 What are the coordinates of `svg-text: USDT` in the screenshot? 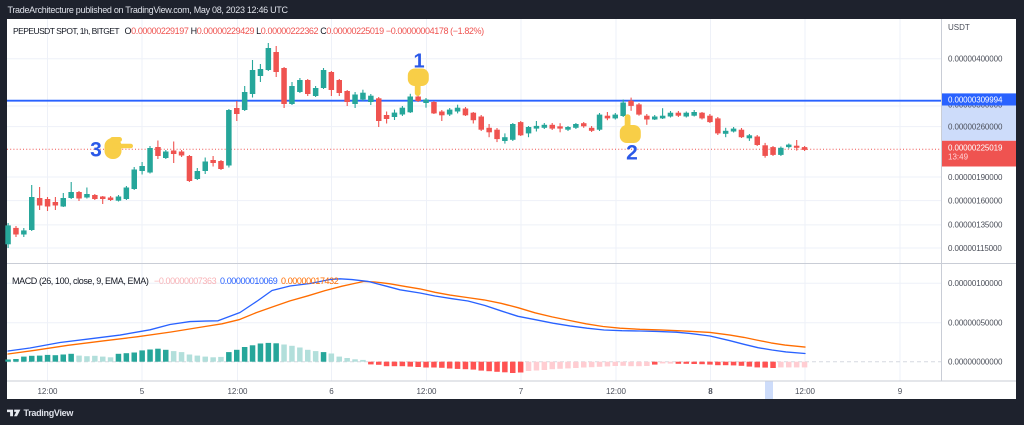 It's located at (959, 27).